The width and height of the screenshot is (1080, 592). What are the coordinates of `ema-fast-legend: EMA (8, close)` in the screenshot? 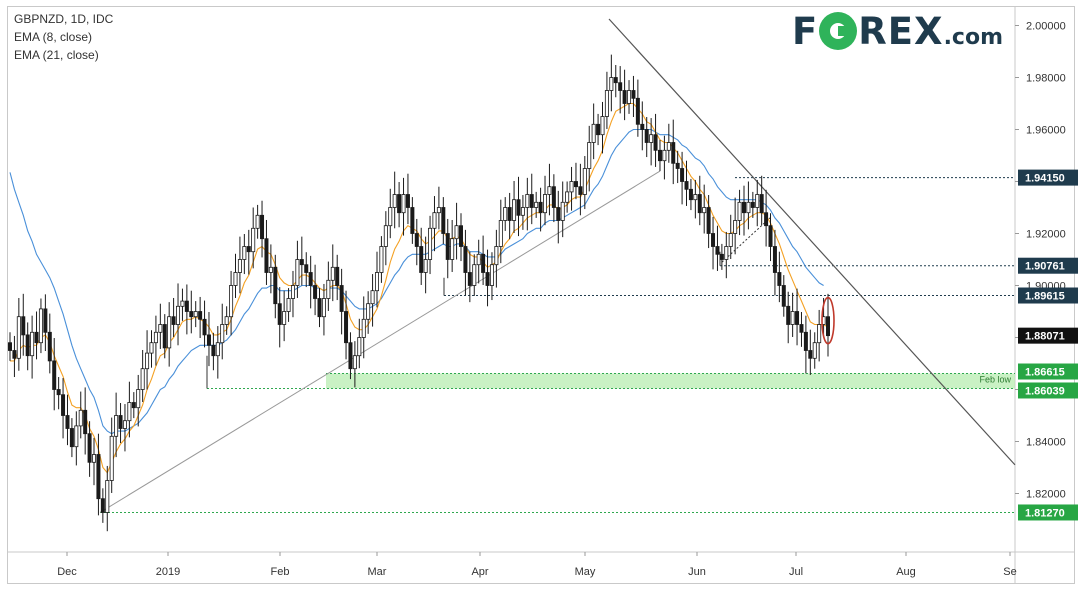 It's located at (53, 37).